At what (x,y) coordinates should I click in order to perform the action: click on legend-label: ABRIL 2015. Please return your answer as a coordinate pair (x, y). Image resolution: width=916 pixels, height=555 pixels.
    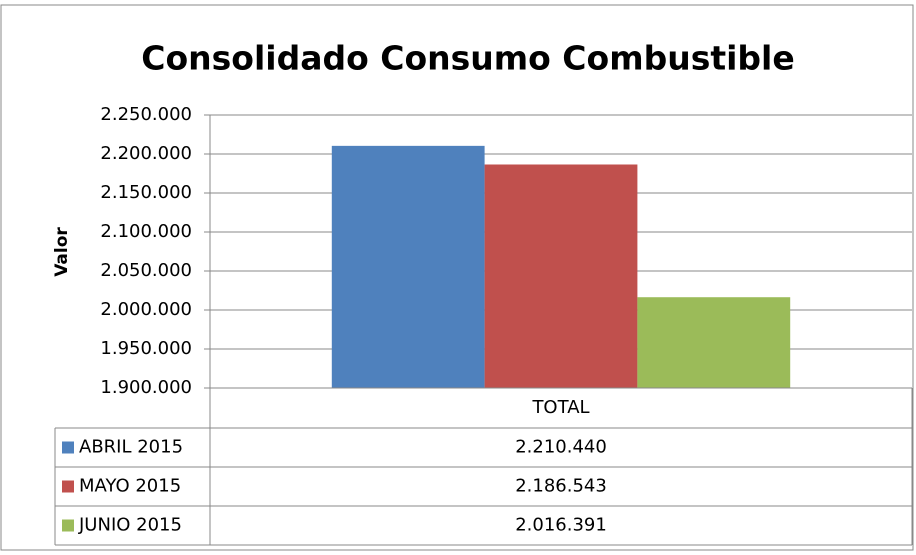
    Looking at the image, I should click on (131, 447).